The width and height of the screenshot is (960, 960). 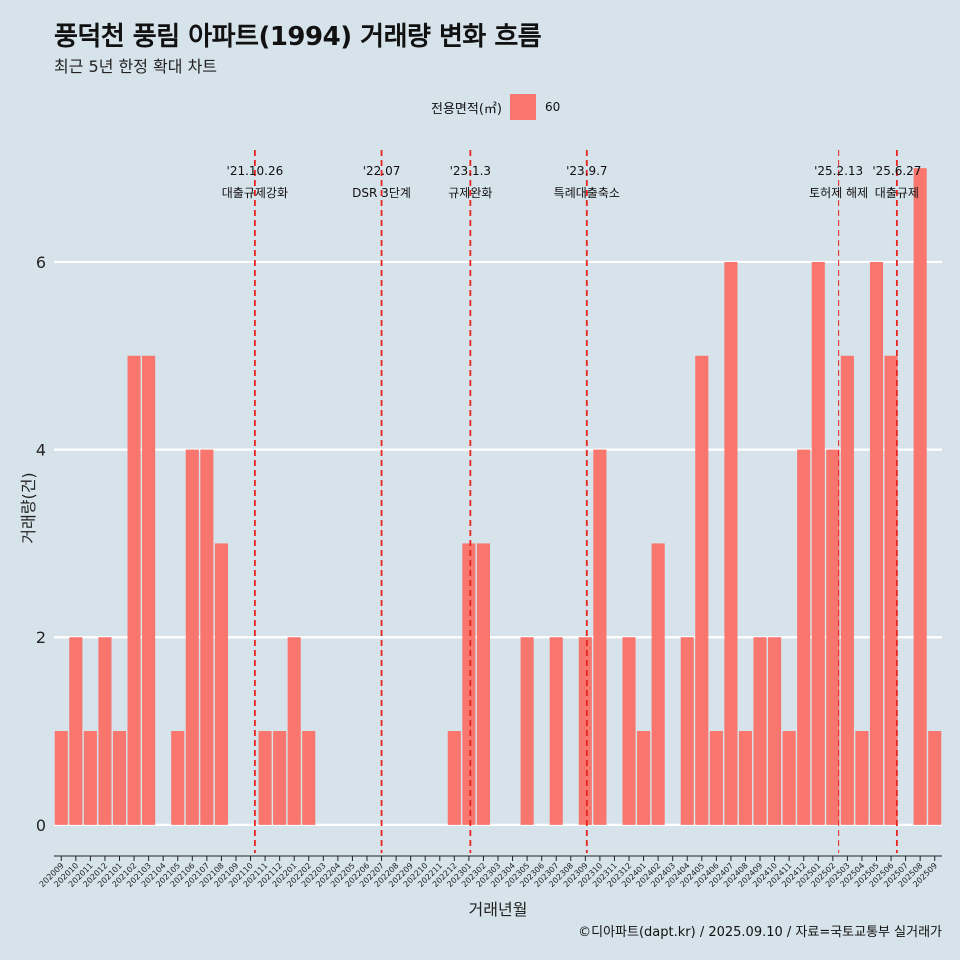 I want to click on event-label: 대출규제강화, so click(x=255, y=193).